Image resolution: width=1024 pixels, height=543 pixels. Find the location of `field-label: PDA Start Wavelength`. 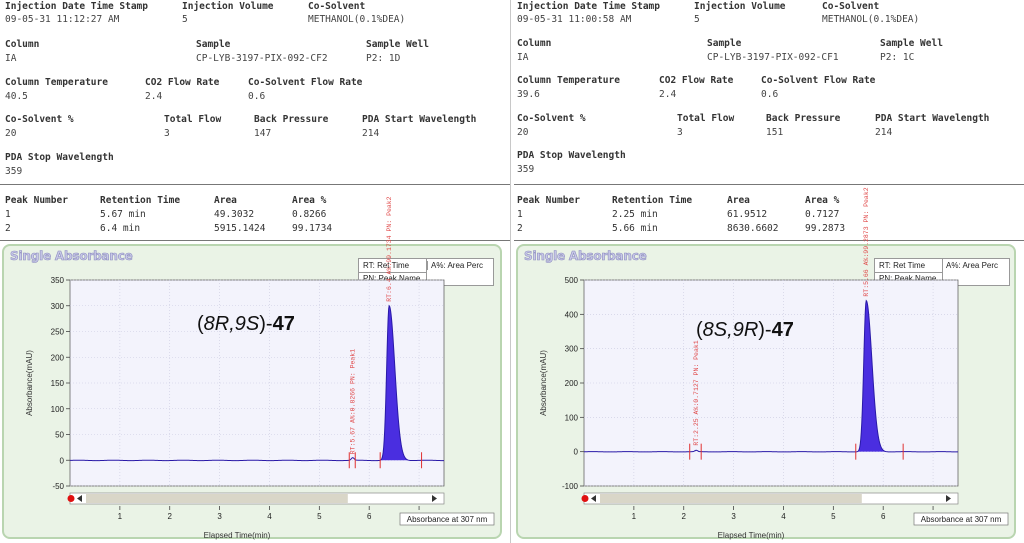

field-label: PDA Start Wavelength is located at coordinates (419, 119).